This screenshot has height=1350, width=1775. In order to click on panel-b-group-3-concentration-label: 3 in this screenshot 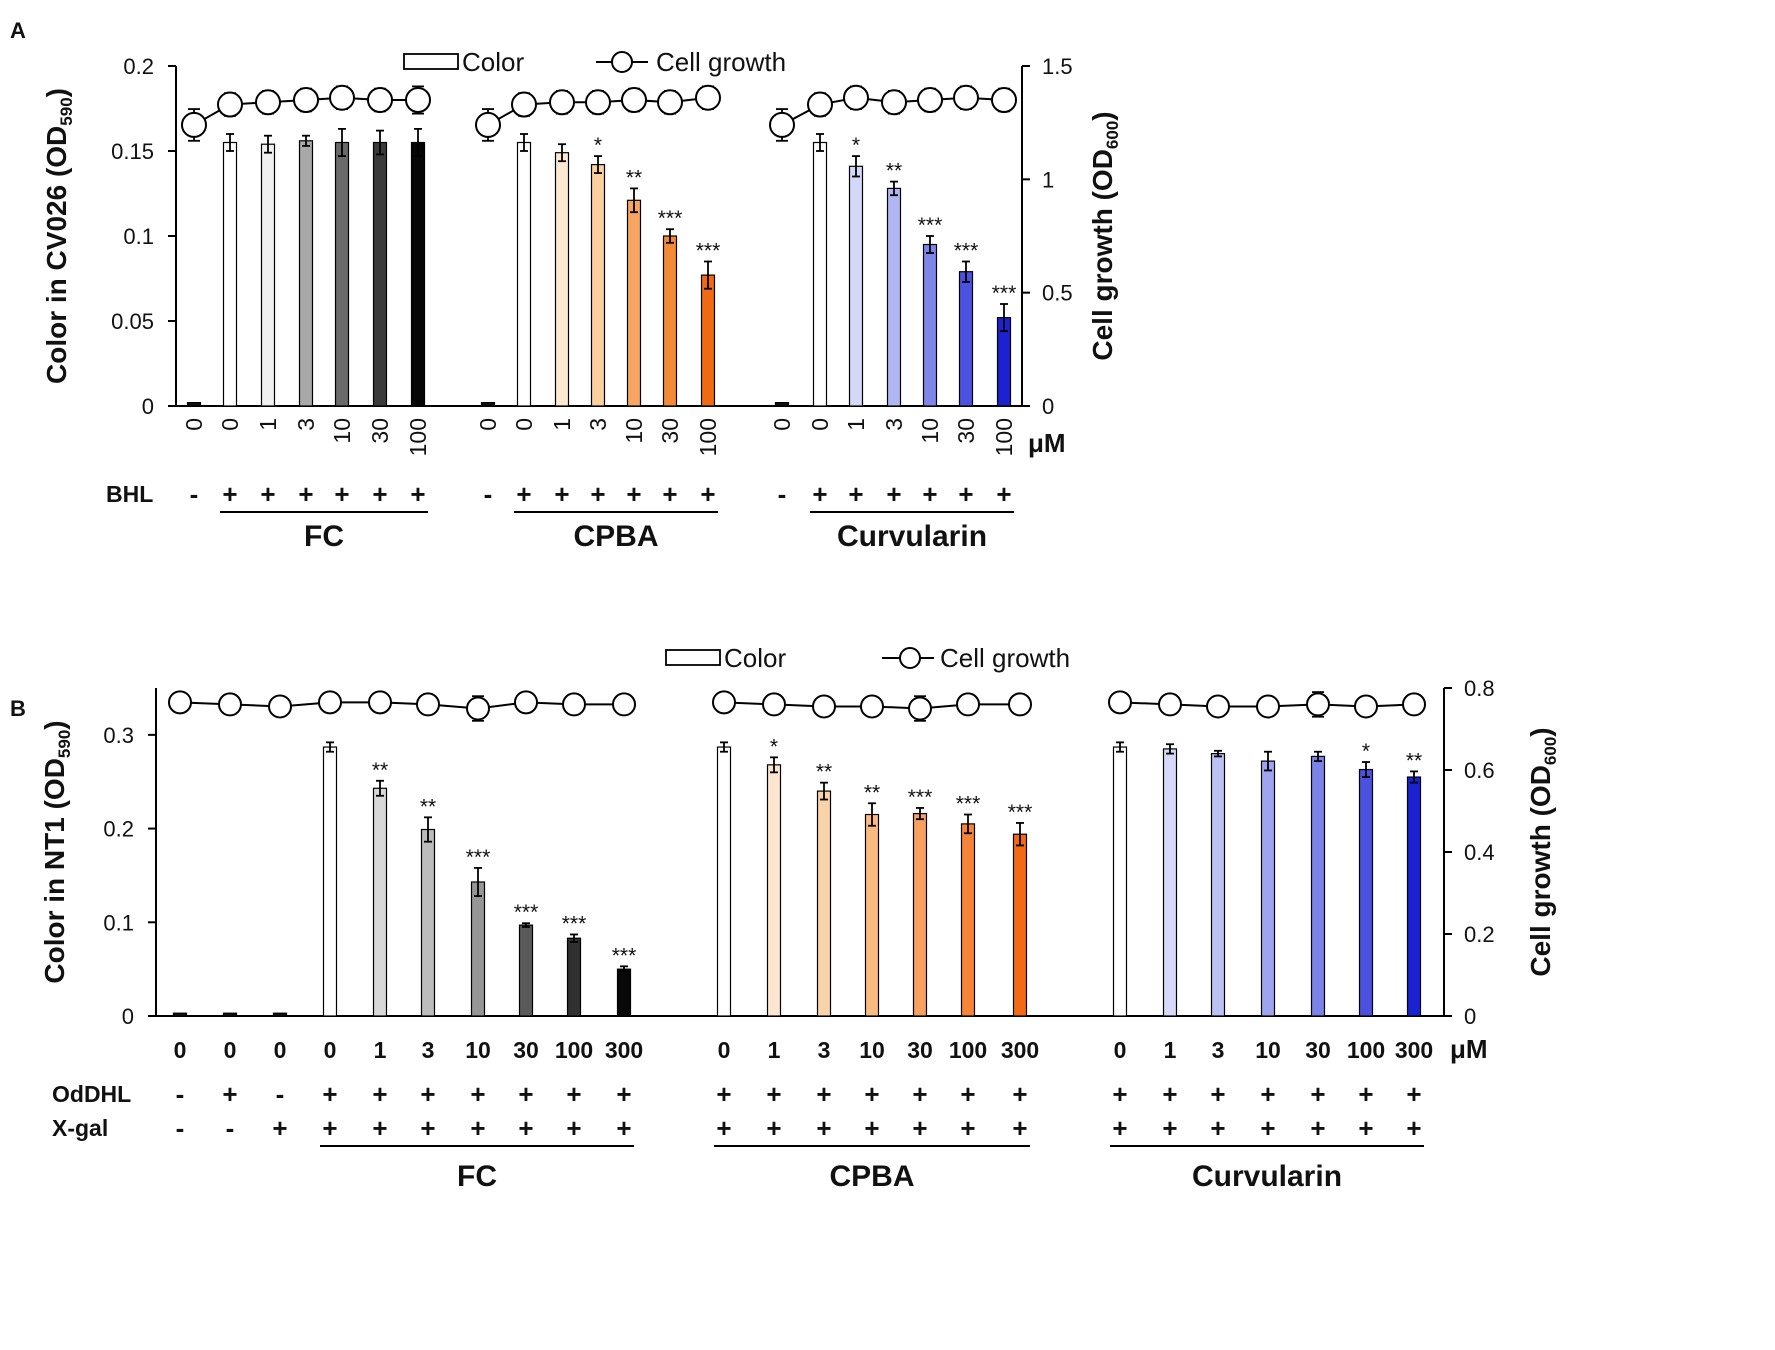, I will do `click(1218, 1050)`.